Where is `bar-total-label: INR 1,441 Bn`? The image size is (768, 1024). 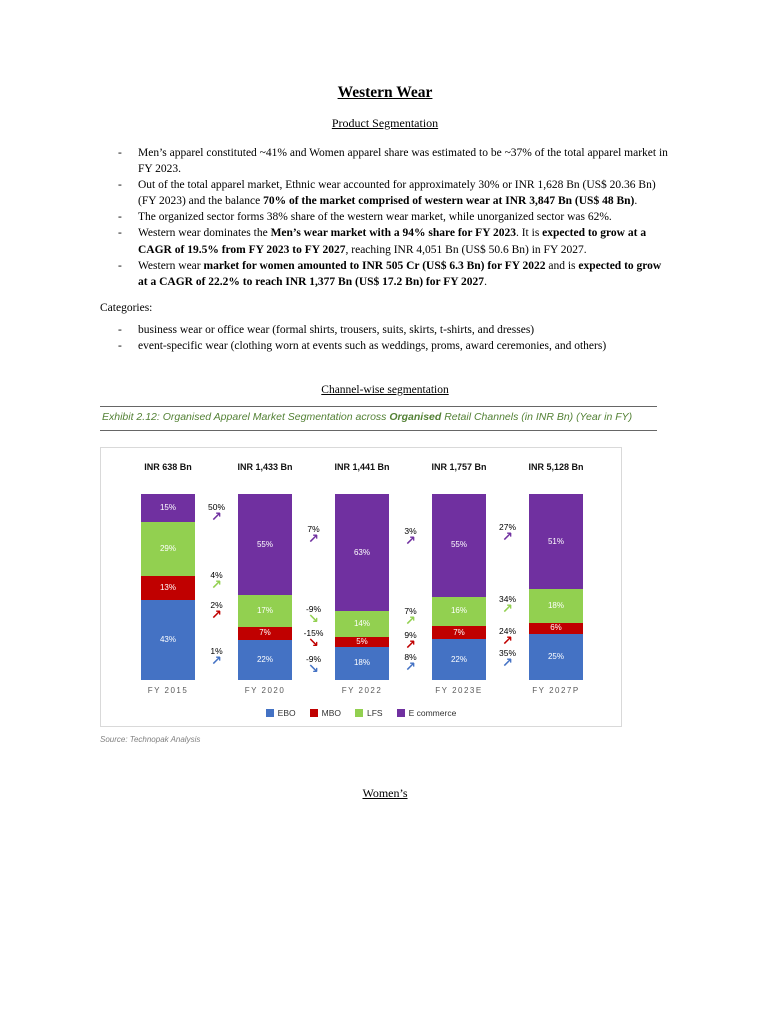
bar-total-label: INR 1,441 Bn is located at coordinates (362, 467).